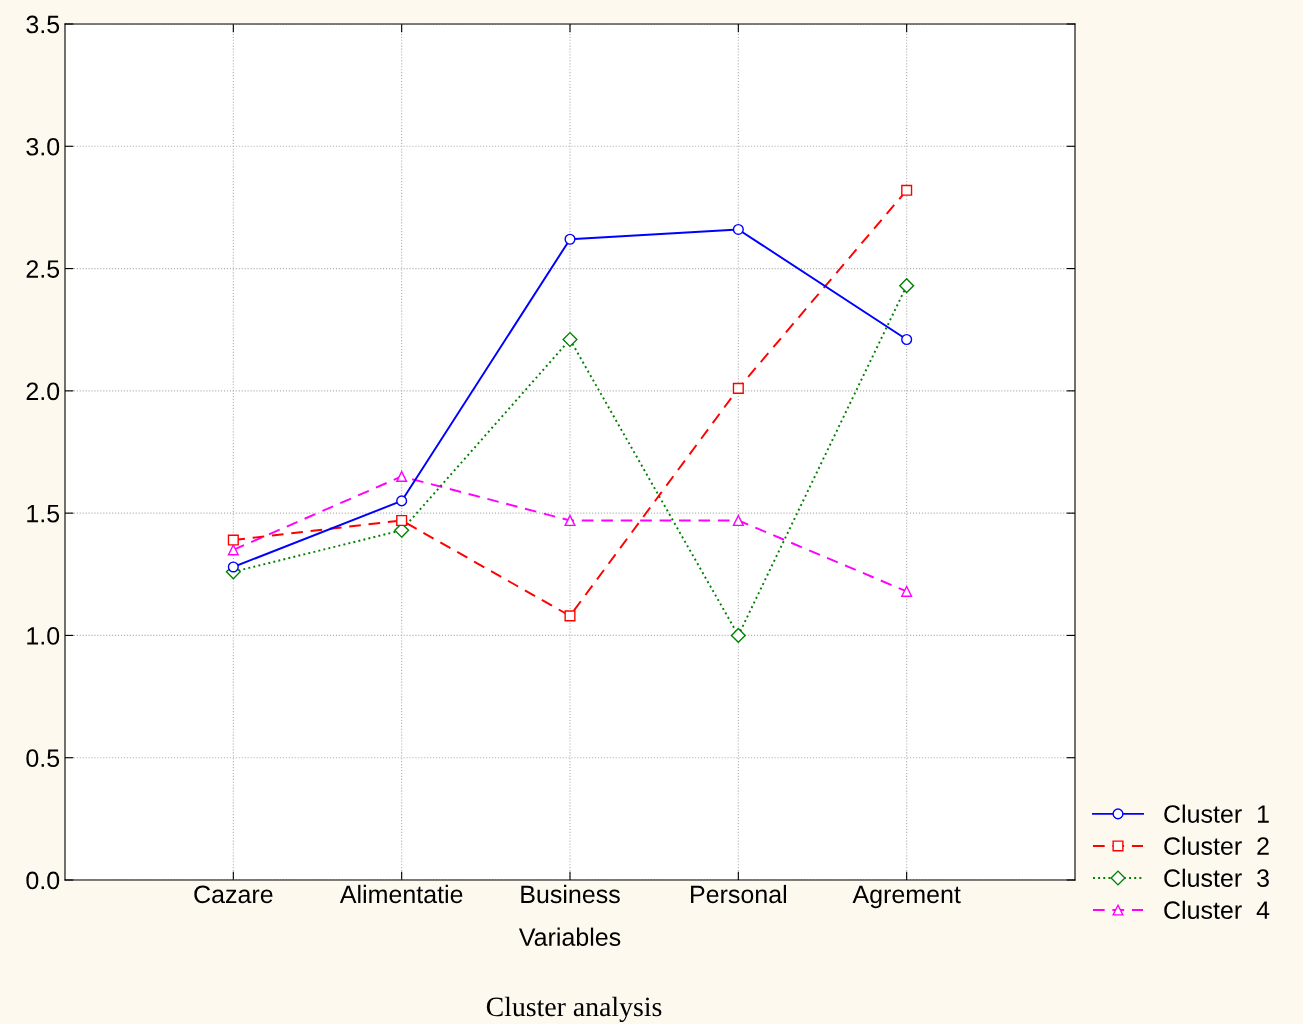  I want to click on legend-label: Cluster 2, so click(1216, 845).